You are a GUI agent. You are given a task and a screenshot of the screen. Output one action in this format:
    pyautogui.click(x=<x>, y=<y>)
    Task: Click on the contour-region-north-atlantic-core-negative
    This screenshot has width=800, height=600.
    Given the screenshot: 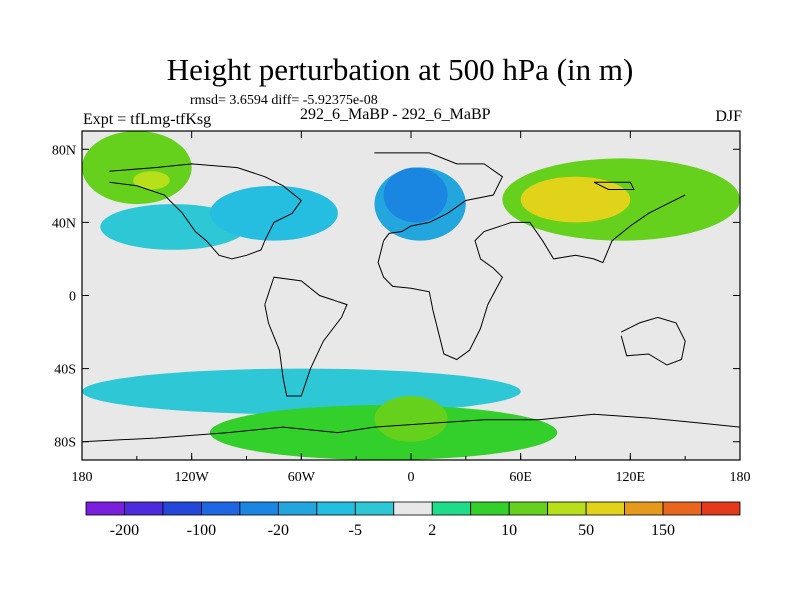 What is the action you would take?
    pyautogui.click(x=415, y=195)
    